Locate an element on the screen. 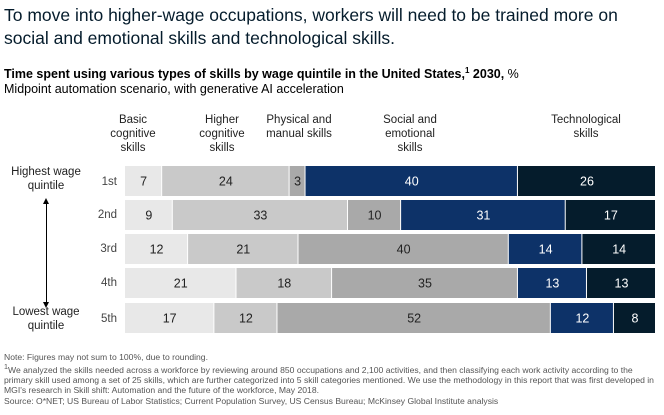 This screenshot has width=664, height=415. bar-1st-social is located at coordinates (411, 181).